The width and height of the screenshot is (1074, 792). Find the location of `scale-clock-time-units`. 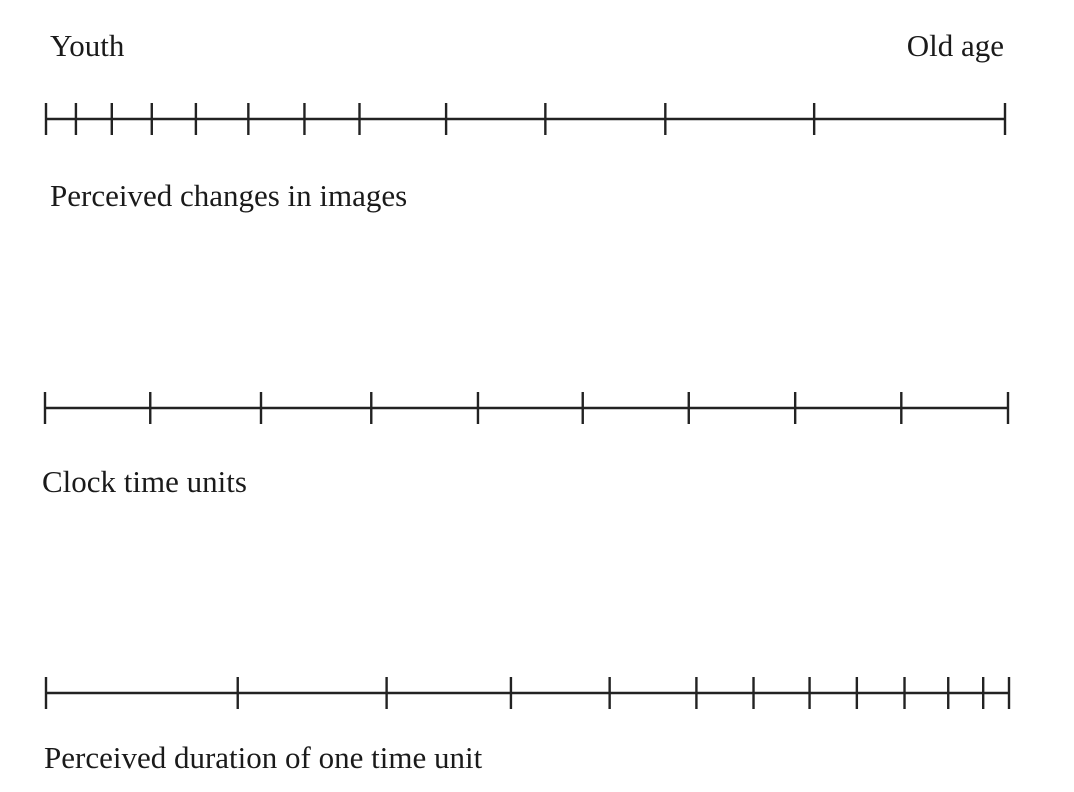

scale-clock-time-units is located at coordinates (526, 408).